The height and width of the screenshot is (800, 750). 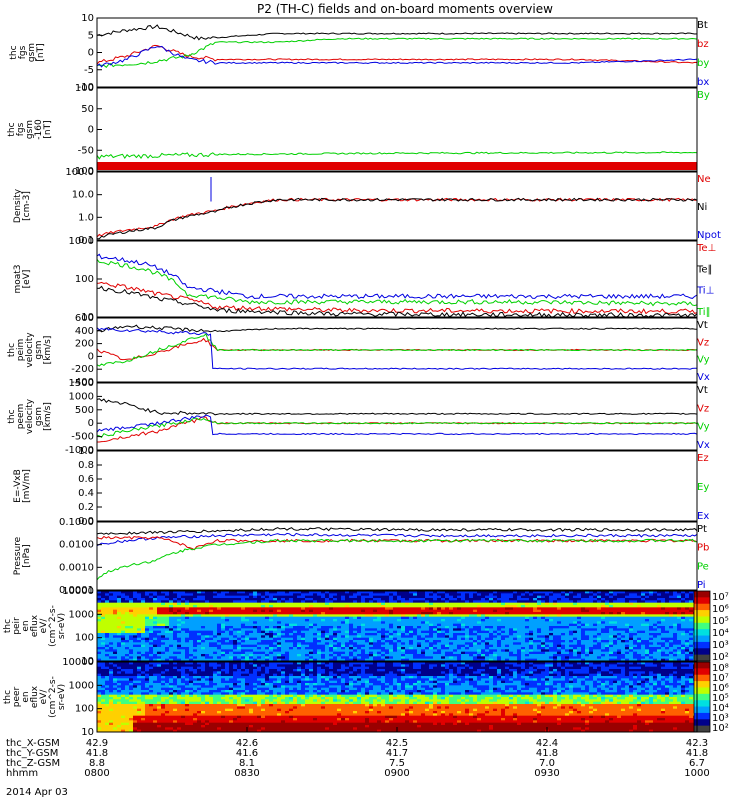 What do you see at coordinates (720, 609) in the screenshot?
I see `colorbar-tick-label: 10⁶` at bounding box center [720, 609].